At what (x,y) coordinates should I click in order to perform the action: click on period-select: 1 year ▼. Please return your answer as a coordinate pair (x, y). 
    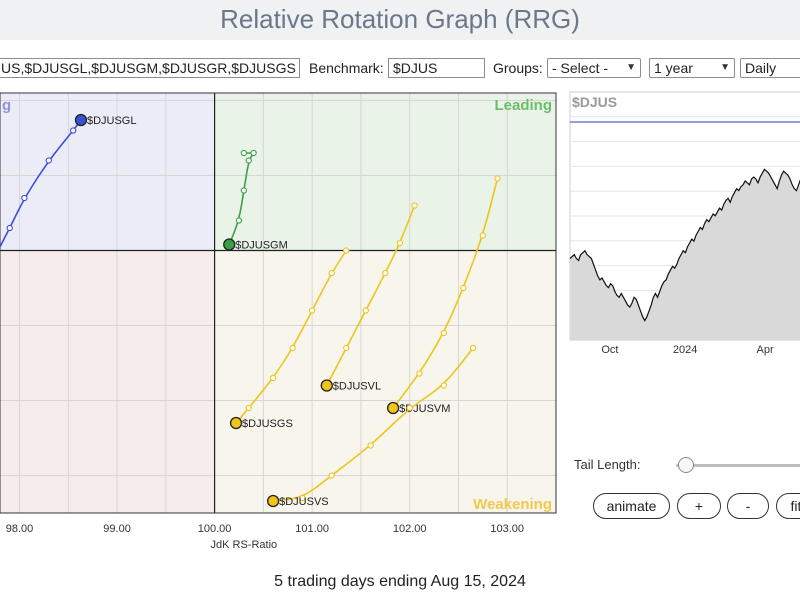
    Looking at the image, I should click on (692, 68).